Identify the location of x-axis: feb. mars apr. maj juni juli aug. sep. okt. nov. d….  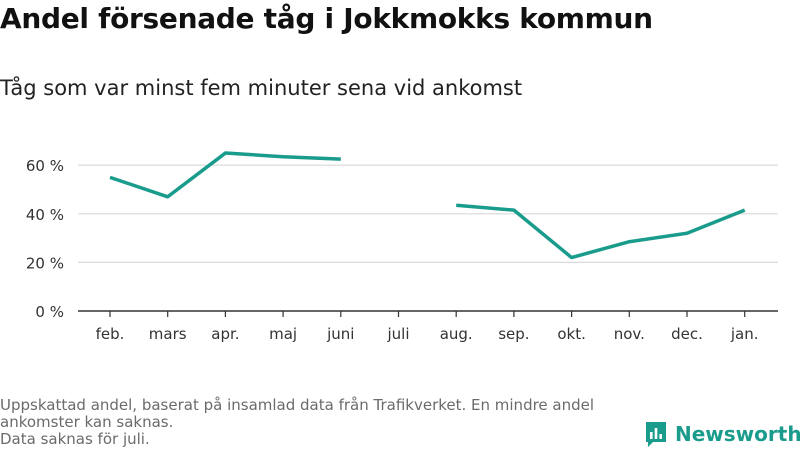
(428, 326).